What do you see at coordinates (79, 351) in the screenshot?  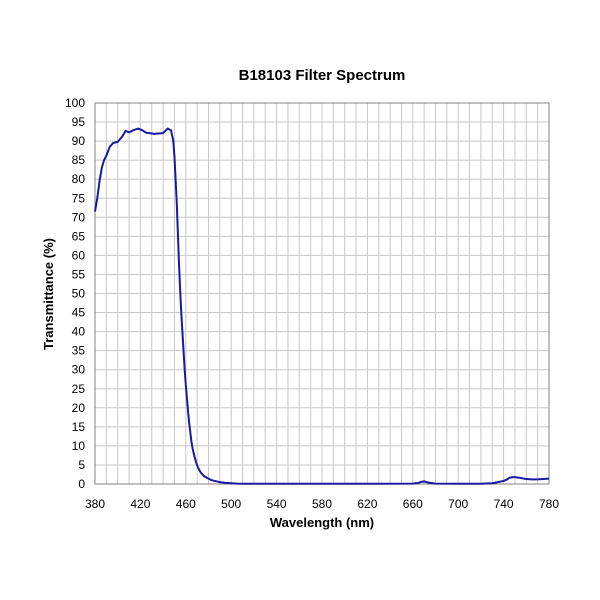 I see `y-tick-label: 35` at bounding box center [79, 351].